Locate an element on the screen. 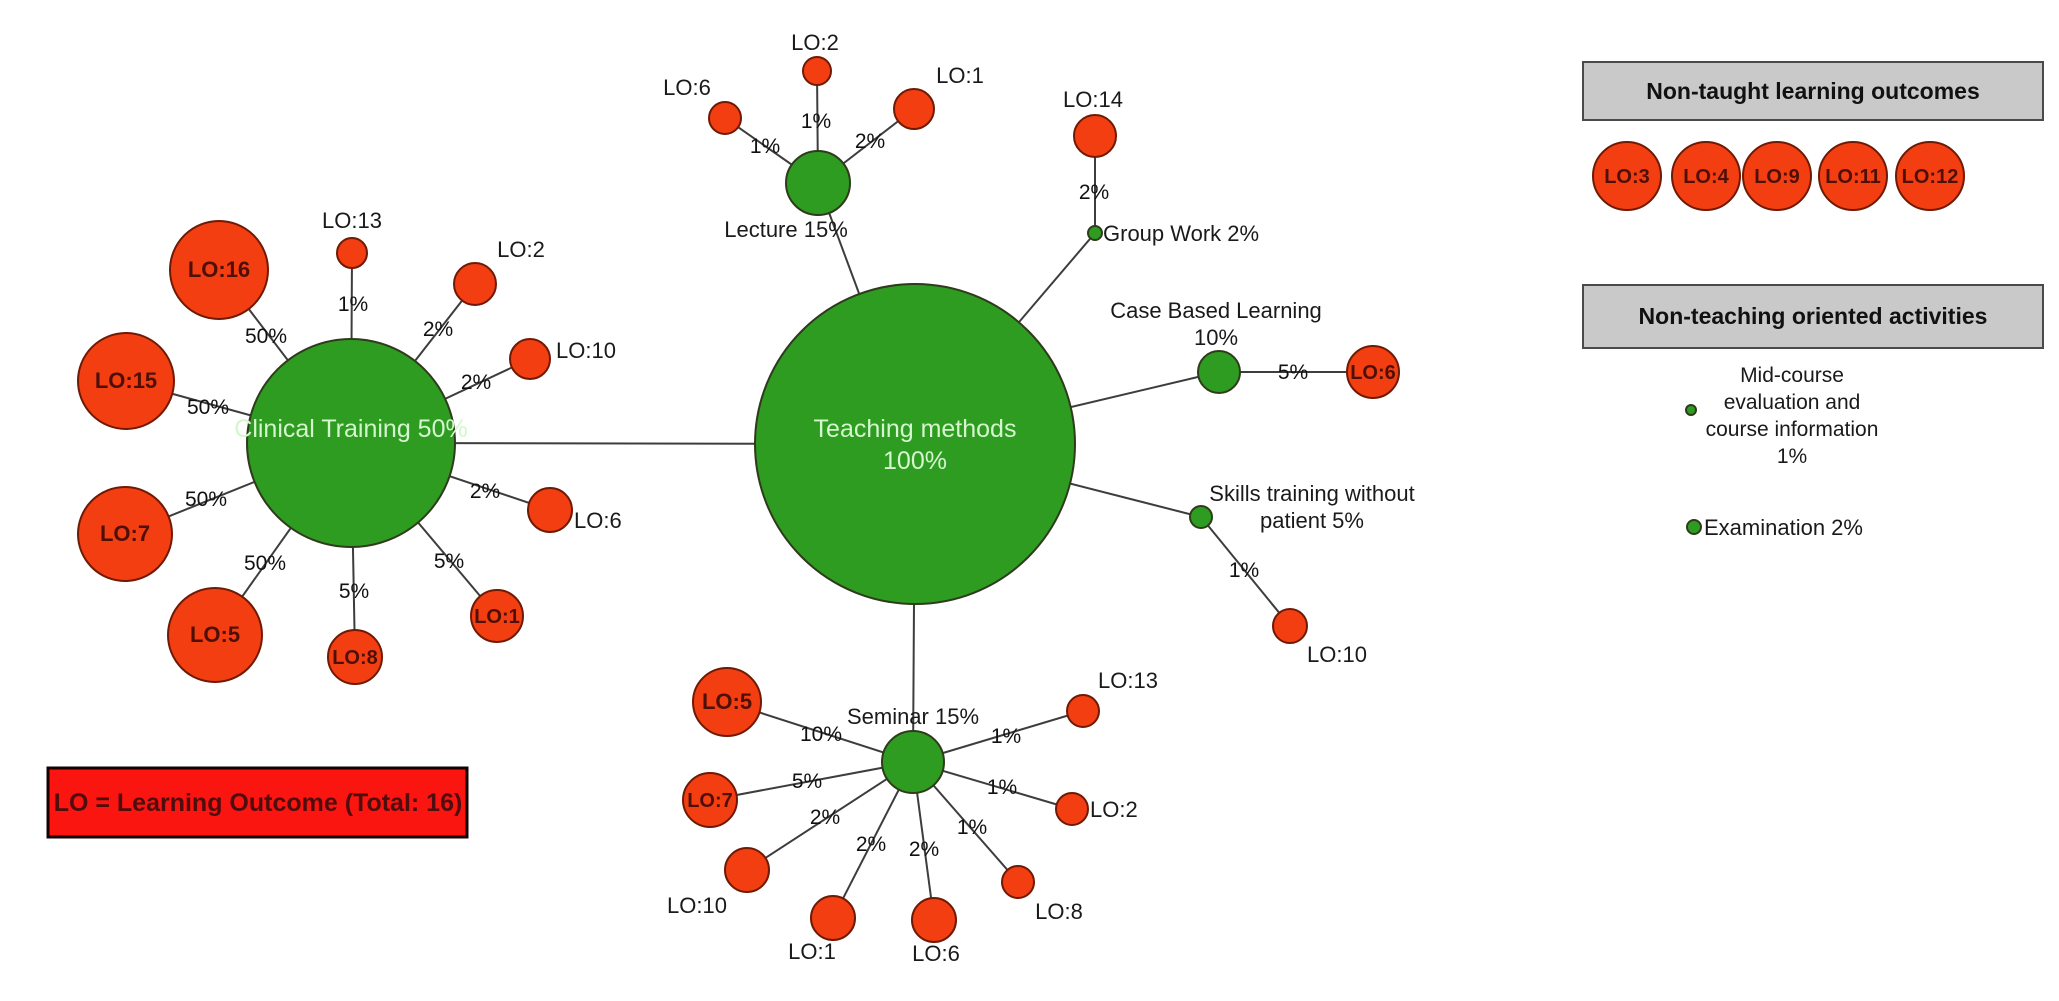 Image resolution: width=2059 pixels, height=1001 pixels. clinical-lo2-label: LO:2 is located at coordinates (521, 249).